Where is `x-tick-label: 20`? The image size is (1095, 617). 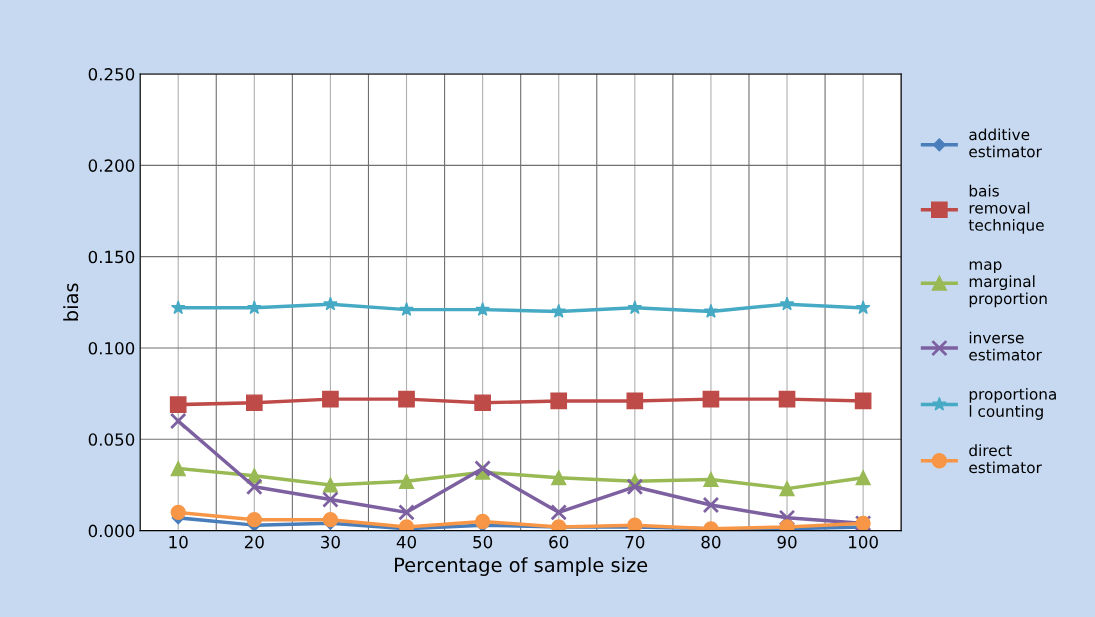 x-tick-label: 20 is located at coordinates (254, 542).